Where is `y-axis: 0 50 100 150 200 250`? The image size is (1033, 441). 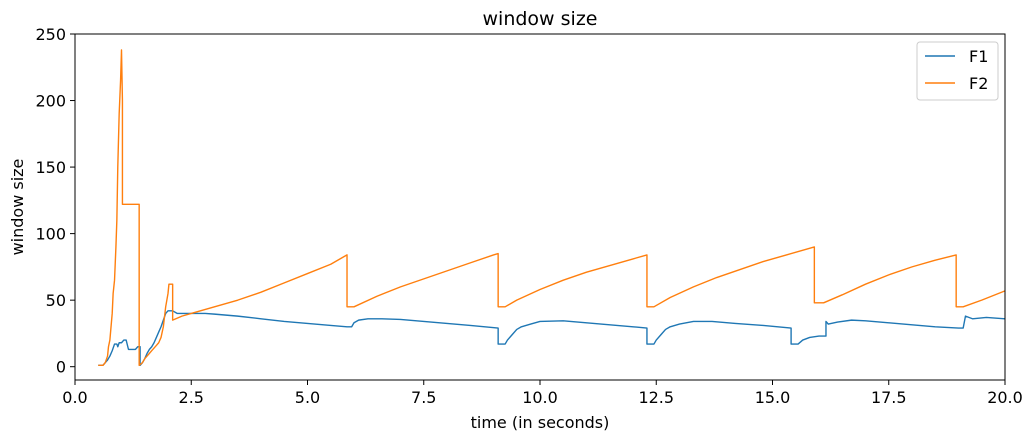
y-axis: 0 50 100 150 200 250 is located at coordinates (55, 201).